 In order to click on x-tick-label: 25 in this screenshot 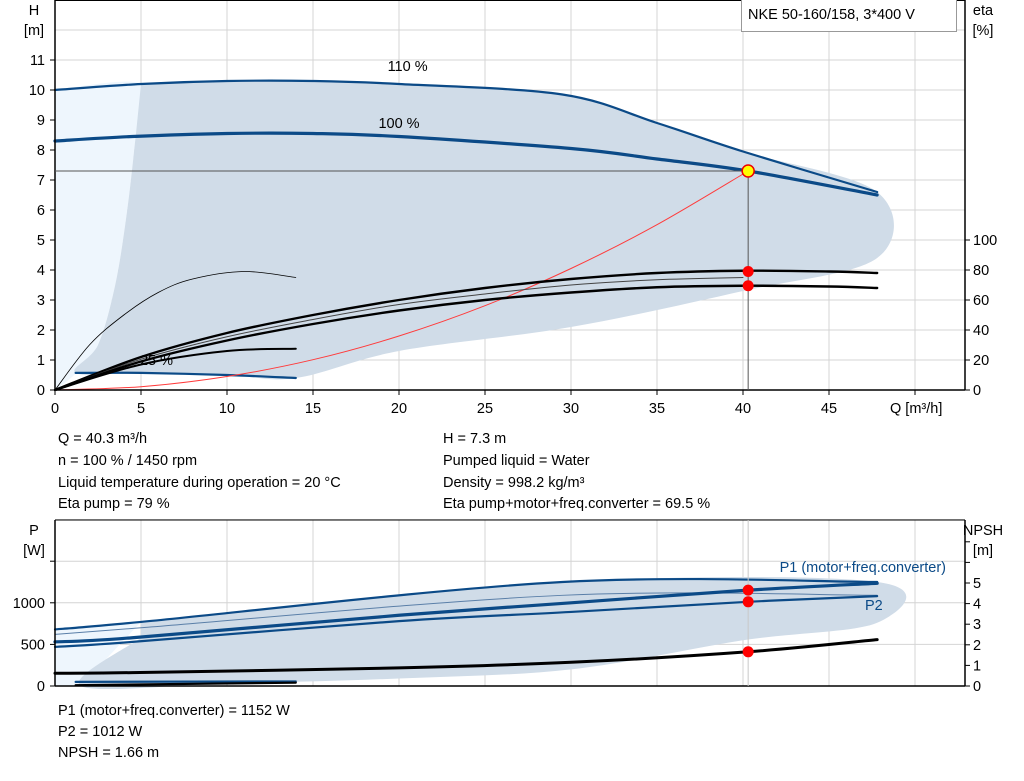, I will do `click(485, 409)`.